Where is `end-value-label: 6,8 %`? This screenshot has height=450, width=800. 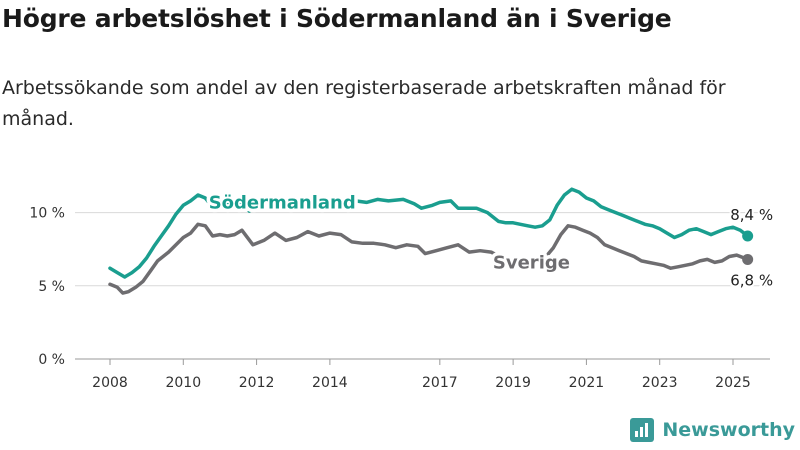
end-value-label: 6,8 % is located at coordinates (751, 280).